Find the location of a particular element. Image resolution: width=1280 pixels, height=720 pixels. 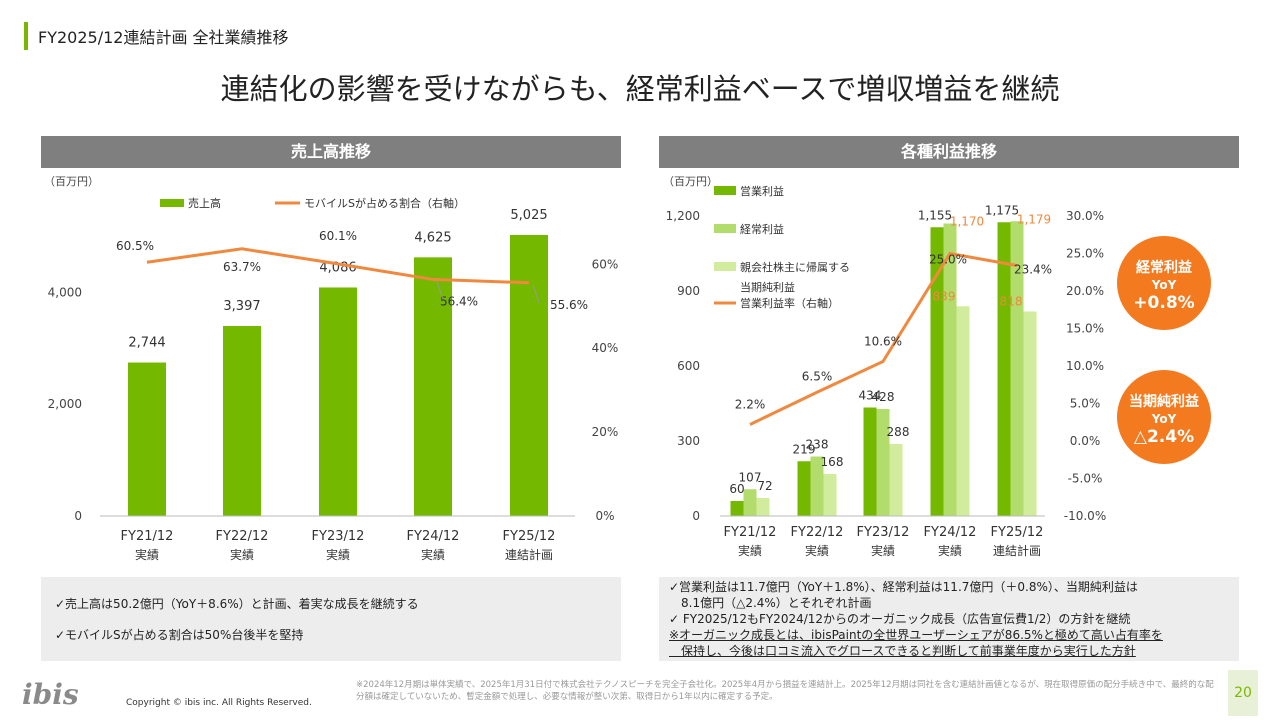

operating-margin-label: 10.6% is located at coordinates (883, 342).